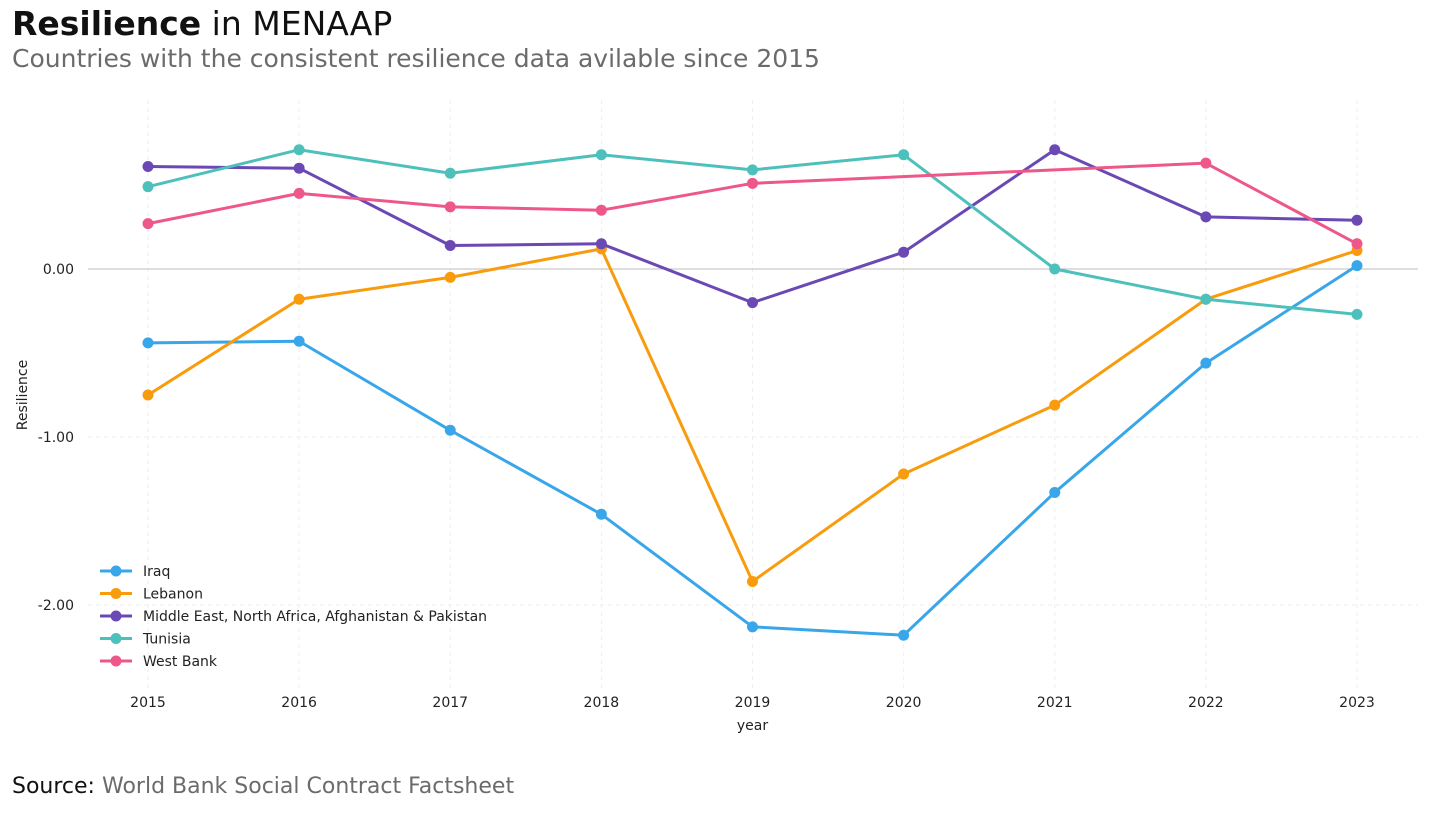  I want to click on legend-entry: Lebanon, so click(151, 595).